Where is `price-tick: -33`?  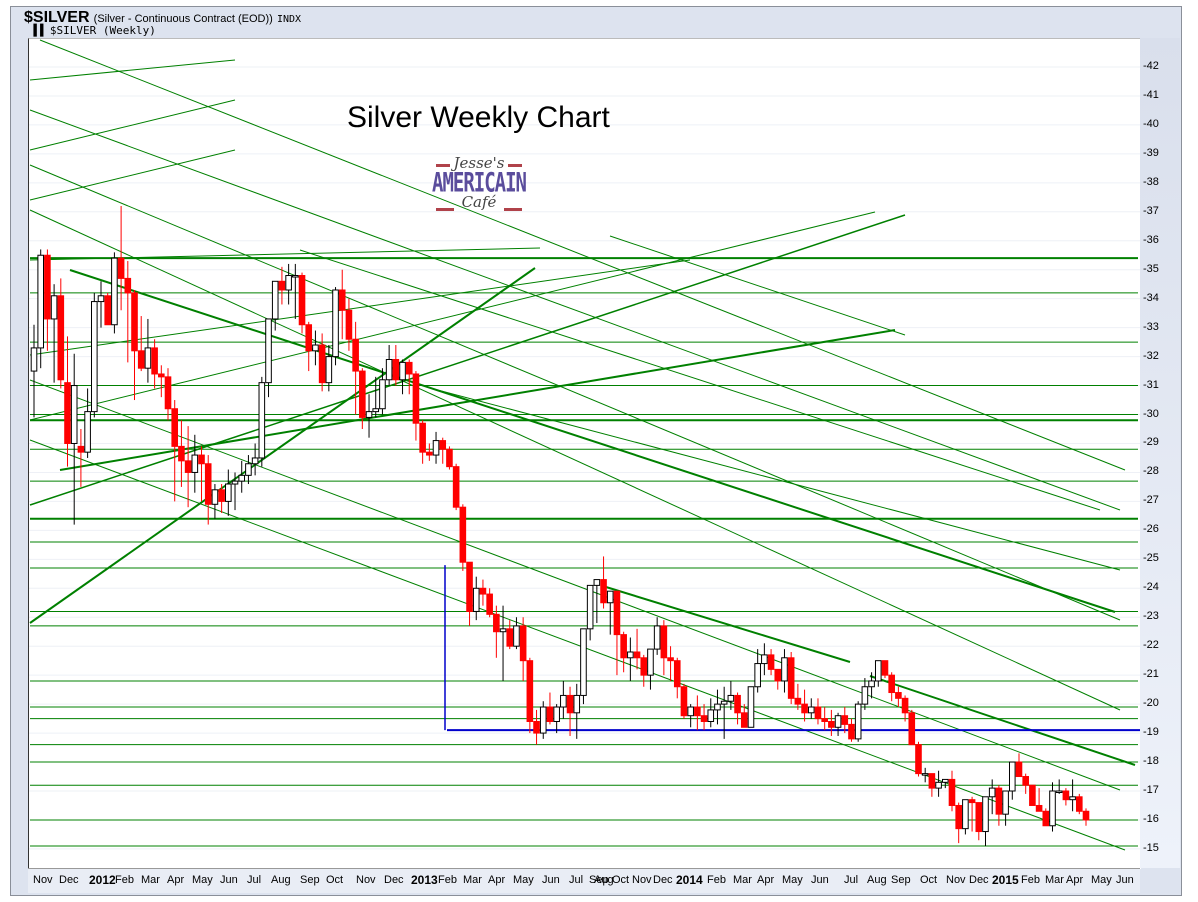
price-tick: -33 is located at coordinates (1151, 326).